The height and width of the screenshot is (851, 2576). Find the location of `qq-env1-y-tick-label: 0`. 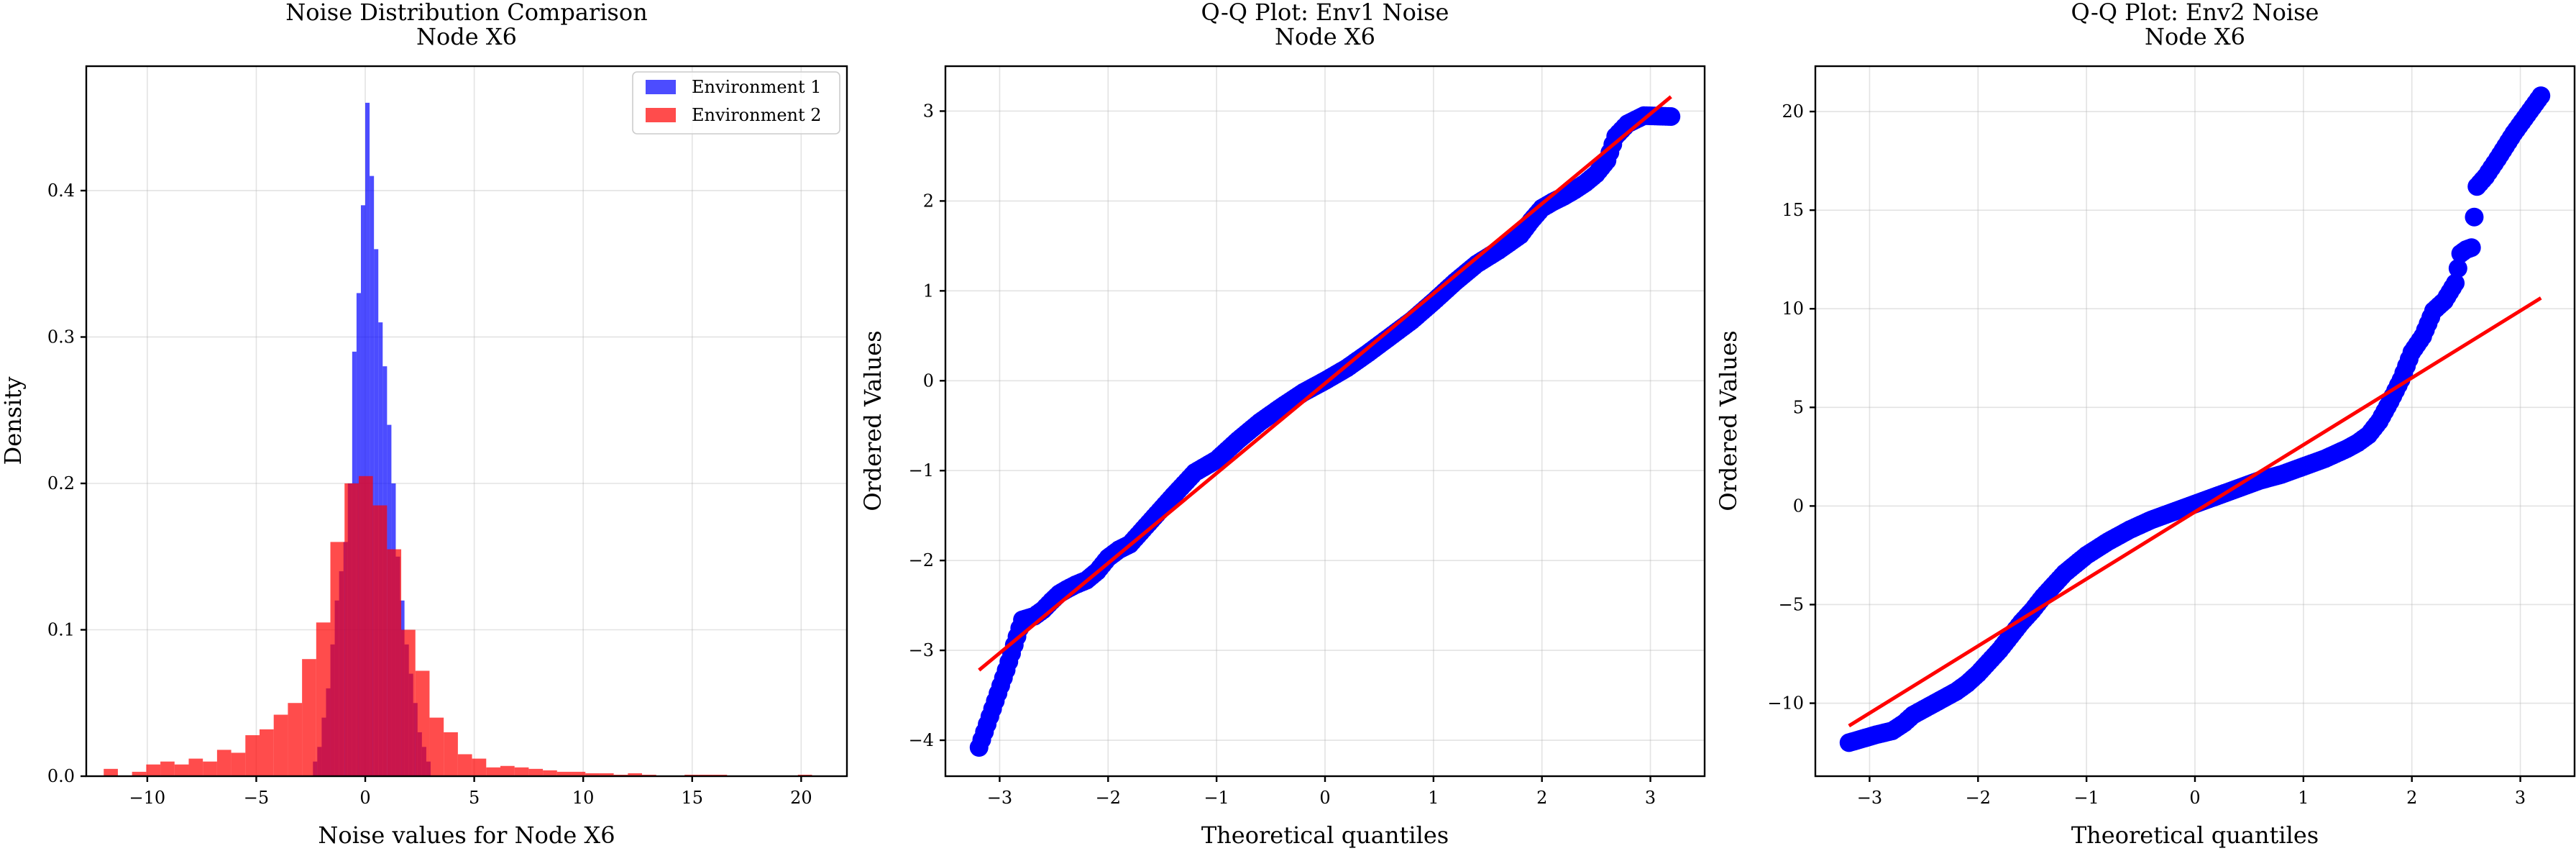

qq-env1-y-tick-label: 0 is located at coordinates (929, 380).